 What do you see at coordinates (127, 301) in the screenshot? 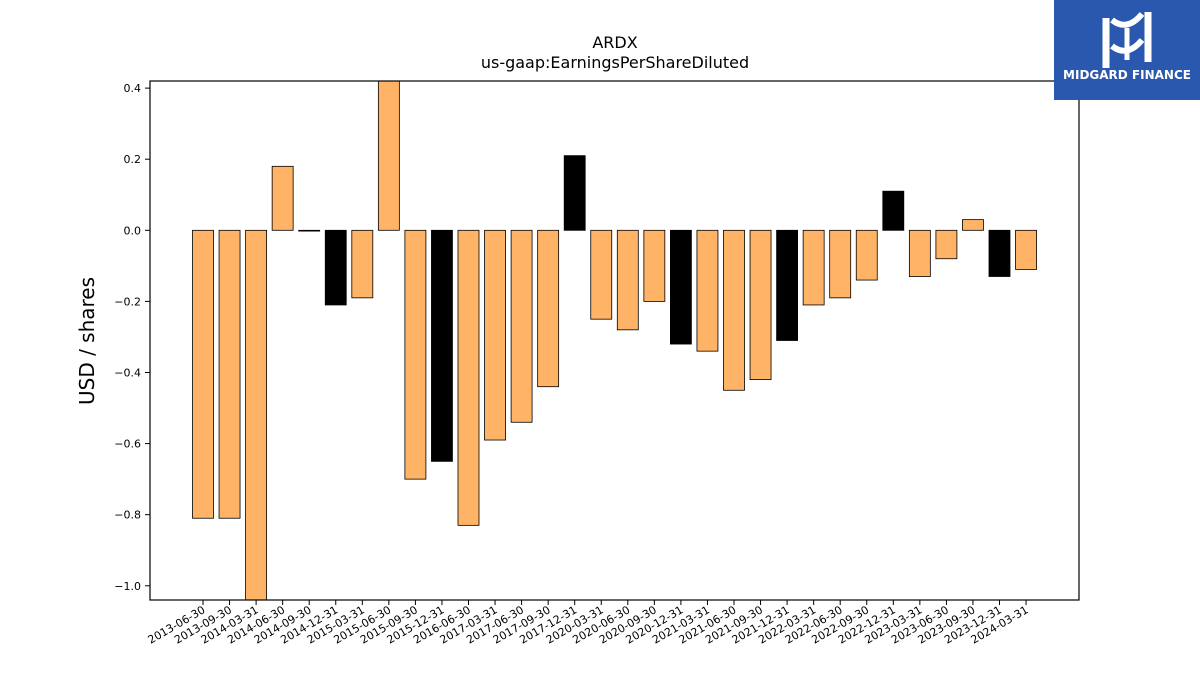
I see `y-tick-label: −0.2` at bounding box center [127, 301].